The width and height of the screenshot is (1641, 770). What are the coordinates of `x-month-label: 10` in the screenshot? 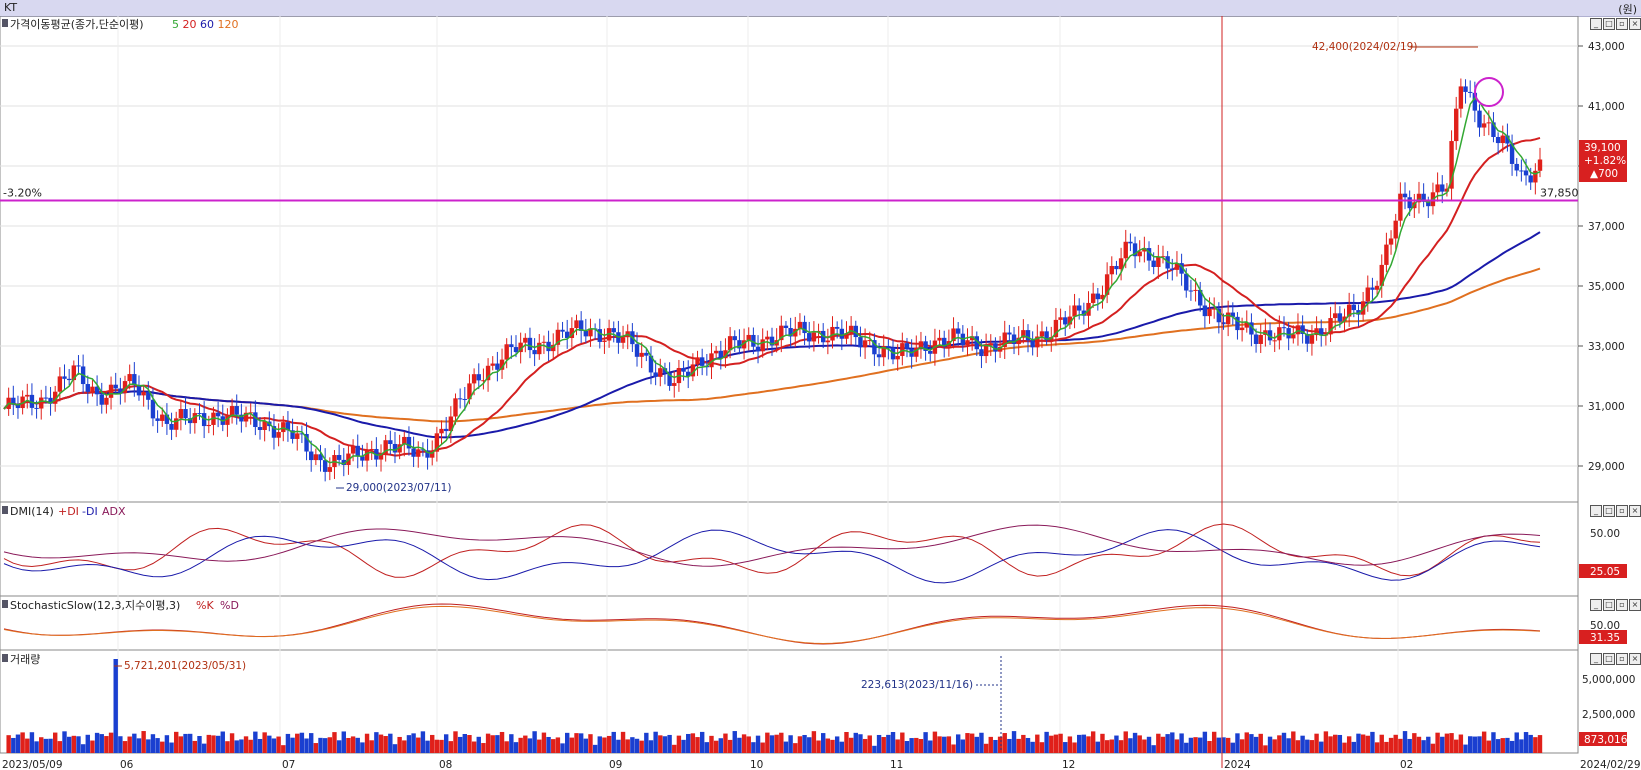 It's located at (756, 764).